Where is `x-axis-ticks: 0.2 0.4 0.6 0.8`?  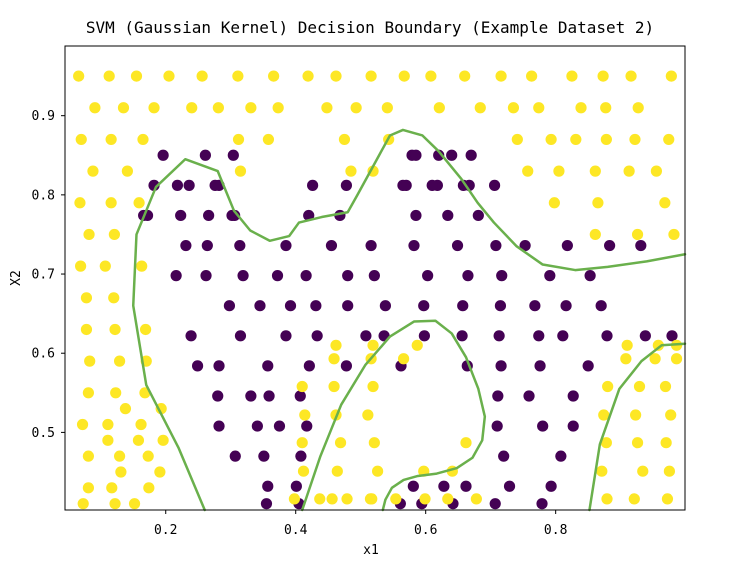 x-axis-ticks: 0.2 0.4 0.6 0.8 is located at coordinates (360, 524).